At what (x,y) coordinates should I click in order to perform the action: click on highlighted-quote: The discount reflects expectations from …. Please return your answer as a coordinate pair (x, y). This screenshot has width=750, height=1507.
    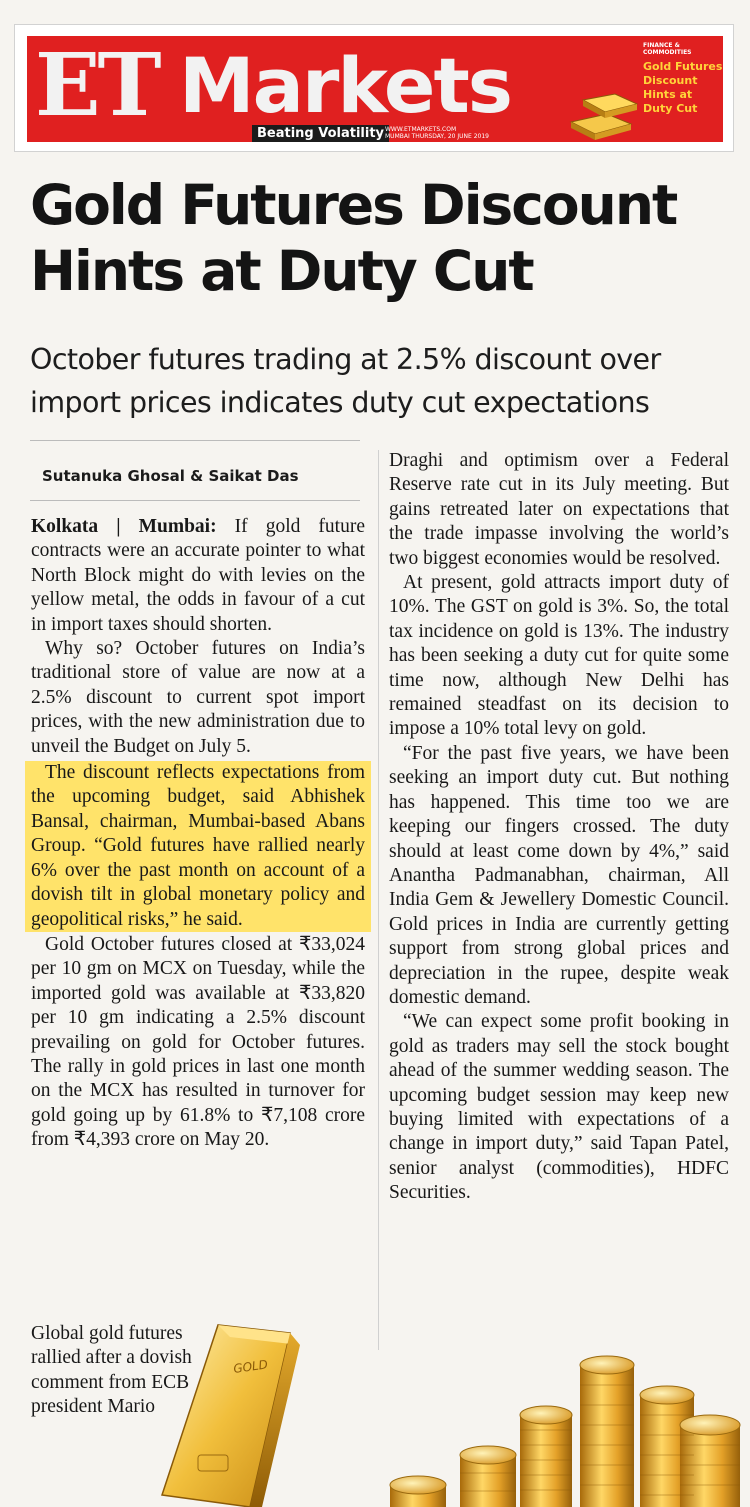
    Looking at the image, I should click on (198, 846).